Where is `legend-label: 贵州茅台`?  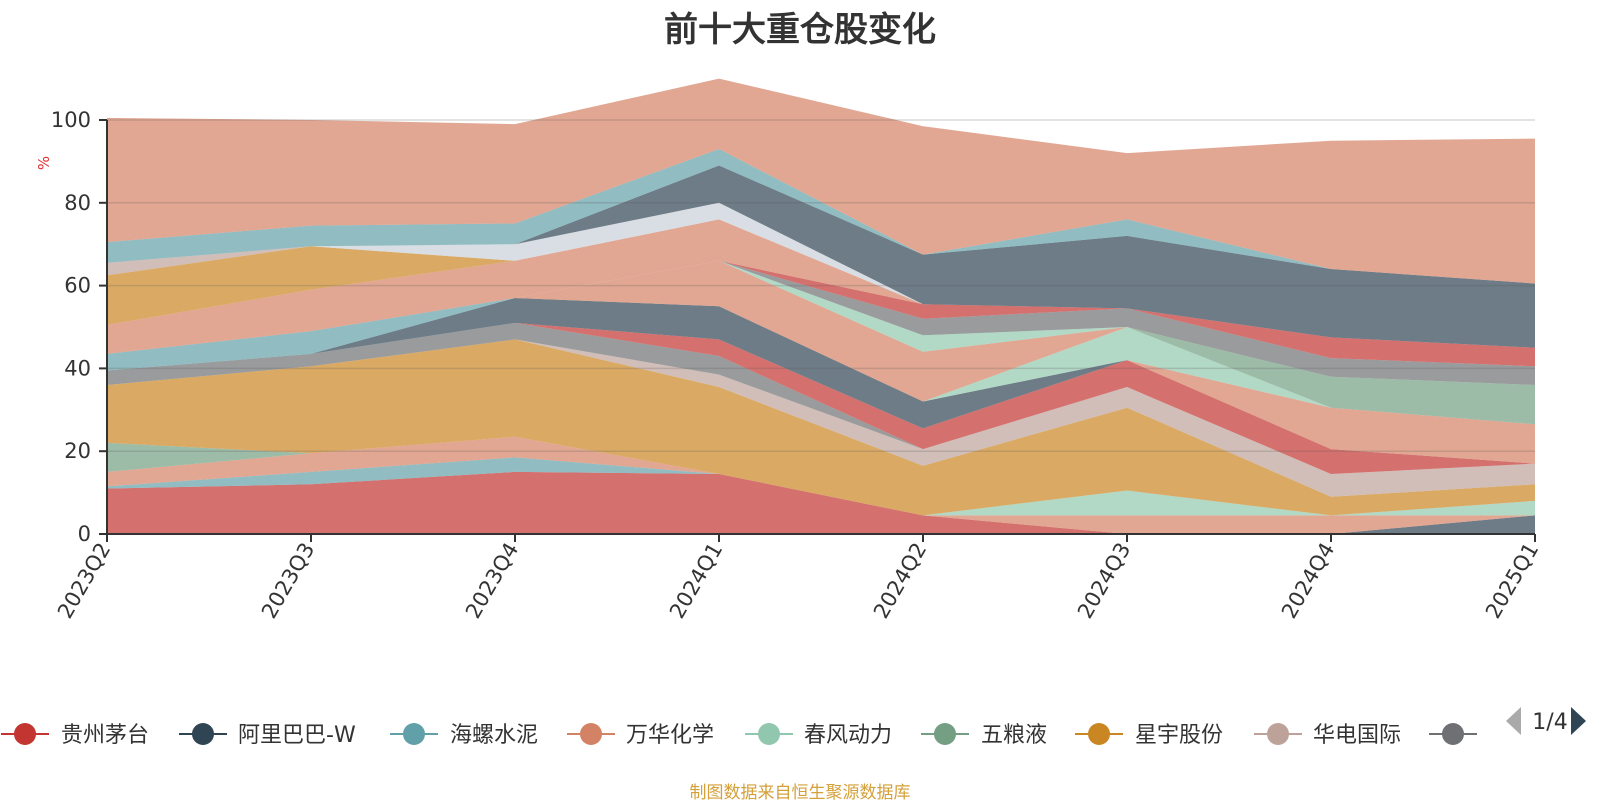 legend-label: 贵州茅台 is located at coordinates (105, 735).